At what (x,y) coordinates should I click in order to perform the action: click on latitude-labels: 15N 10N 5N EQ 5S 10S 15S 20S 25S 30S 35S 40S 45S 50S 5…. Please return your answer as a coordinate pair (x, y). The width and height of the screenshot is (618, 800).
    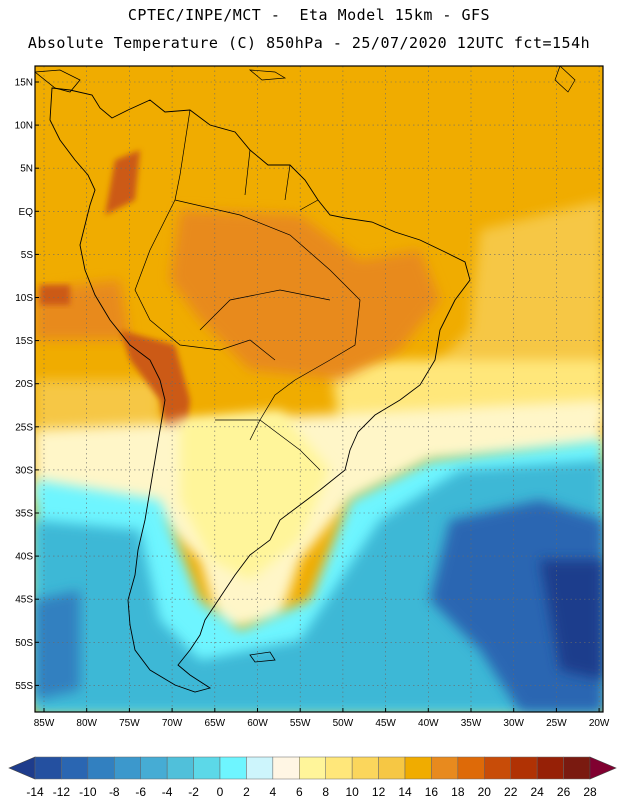
    Looking at the image, I should click on (27, 385).